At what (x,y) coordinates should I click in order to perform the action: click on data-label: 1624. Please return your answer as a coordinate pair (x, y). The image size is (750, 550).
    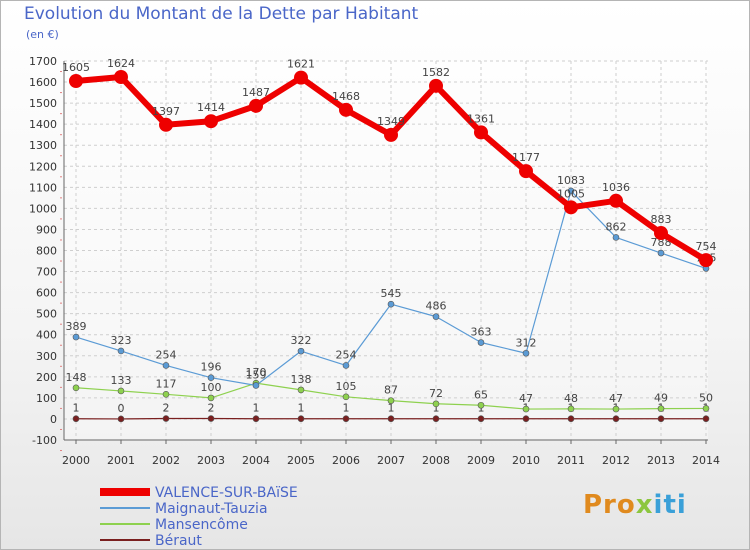
    Looking at the image, I should click on (121, 63).